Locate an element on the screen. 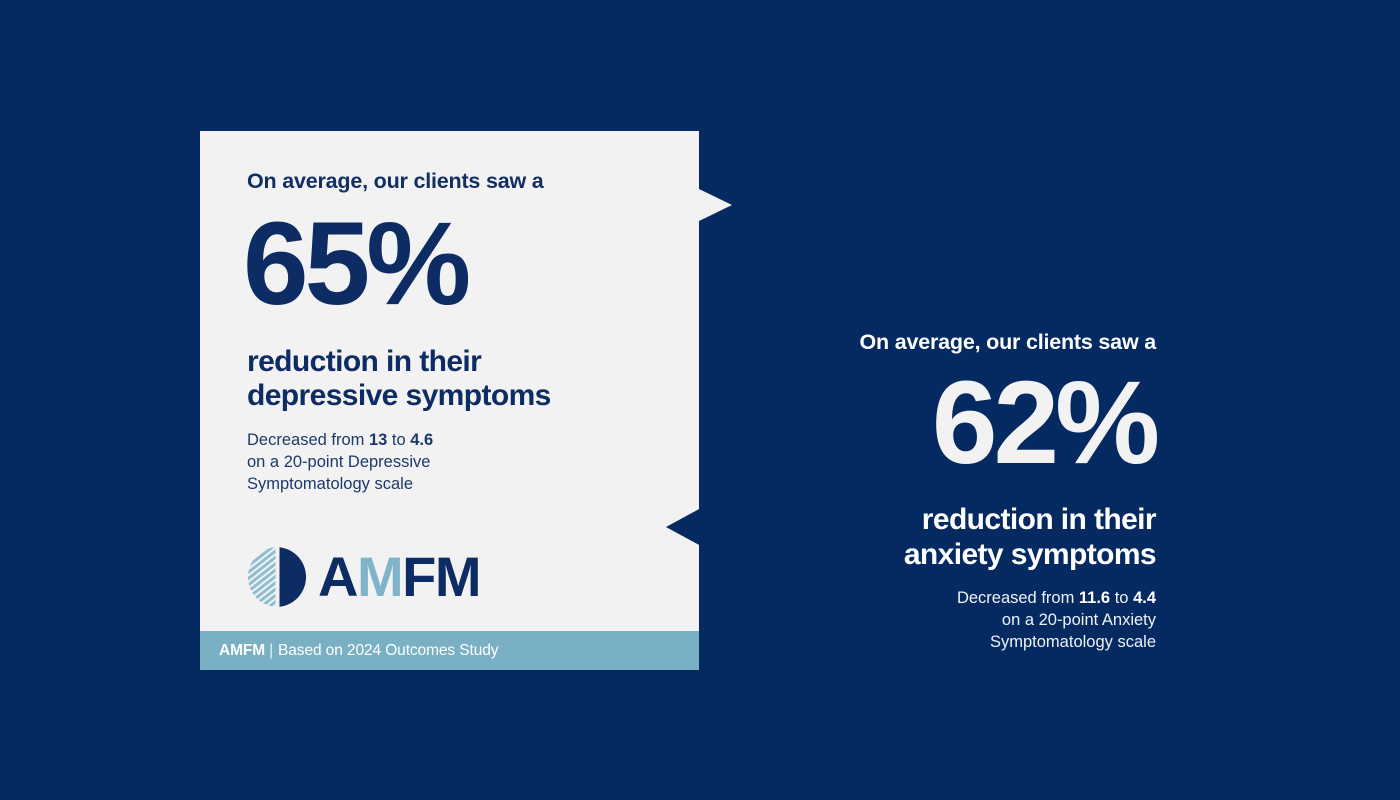  amfm-circle-mark-icon is located at coordinates (277, 577).